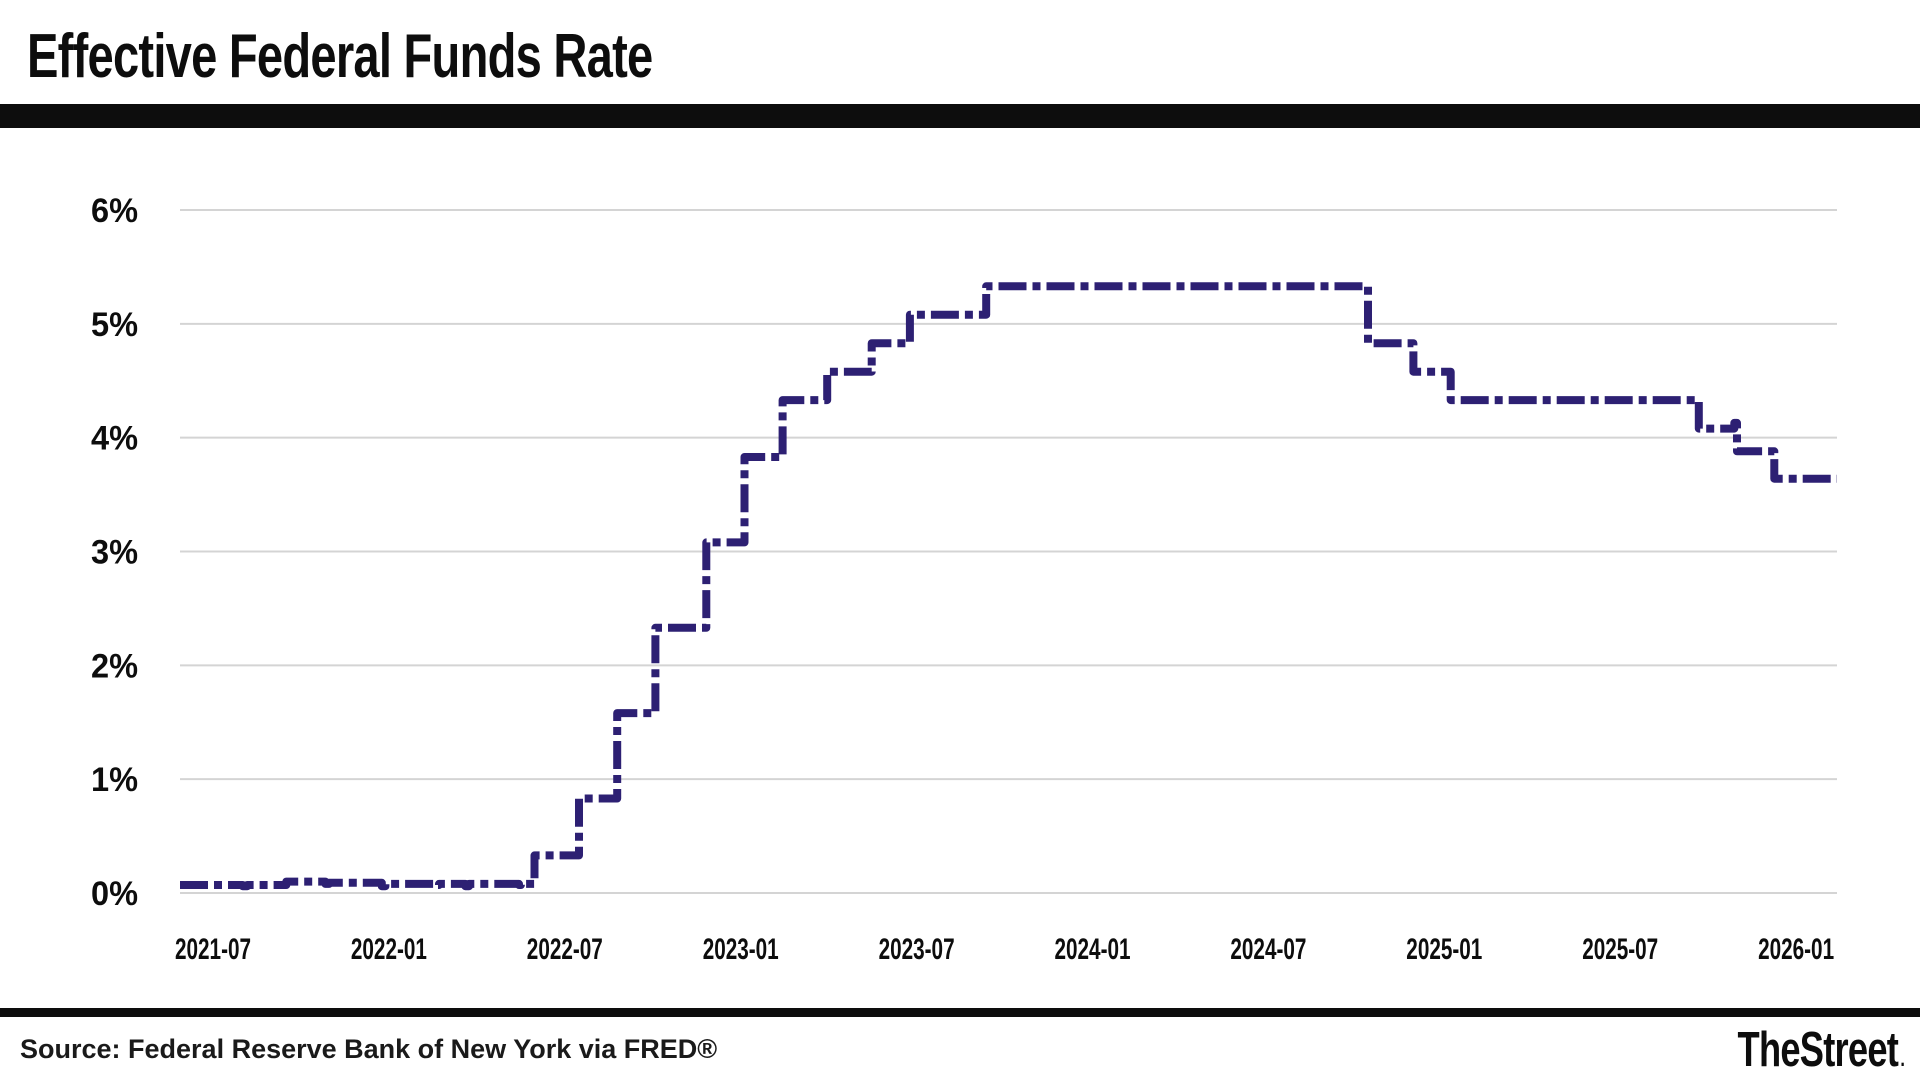 The height and width of the screenshot is (1080, 1920). Describe the element at coordinates (960, 1012) in the screenshot. I see `footer-divider-bar` at that location.